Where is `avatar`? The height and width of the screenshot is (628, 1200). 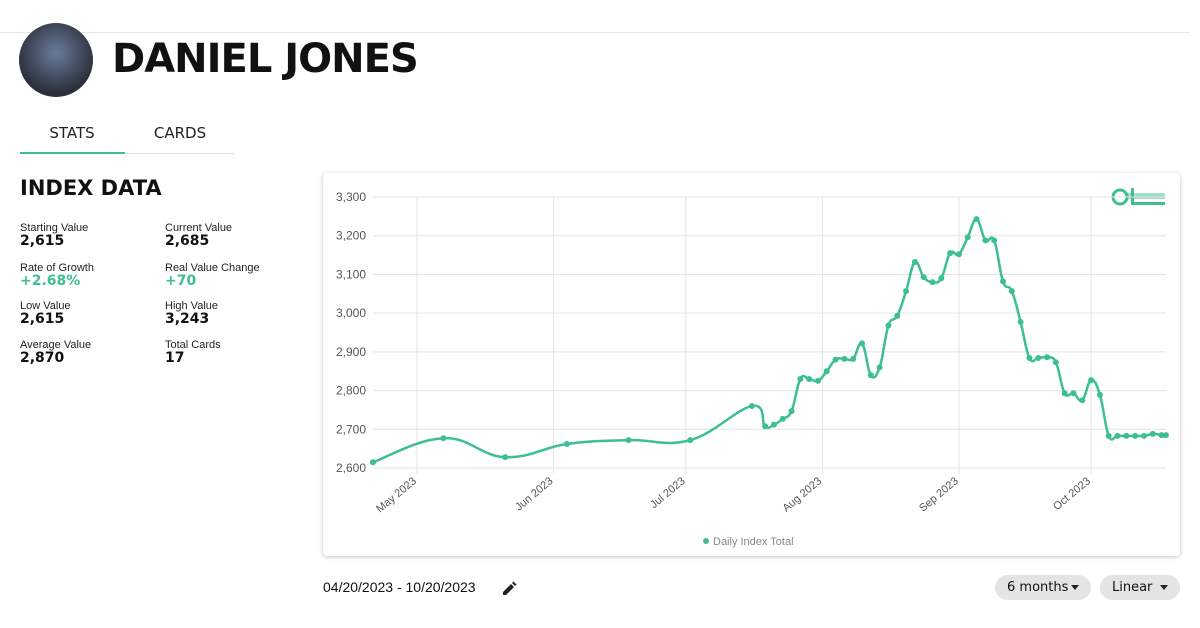 avatar is located at coordinates (56, 60).